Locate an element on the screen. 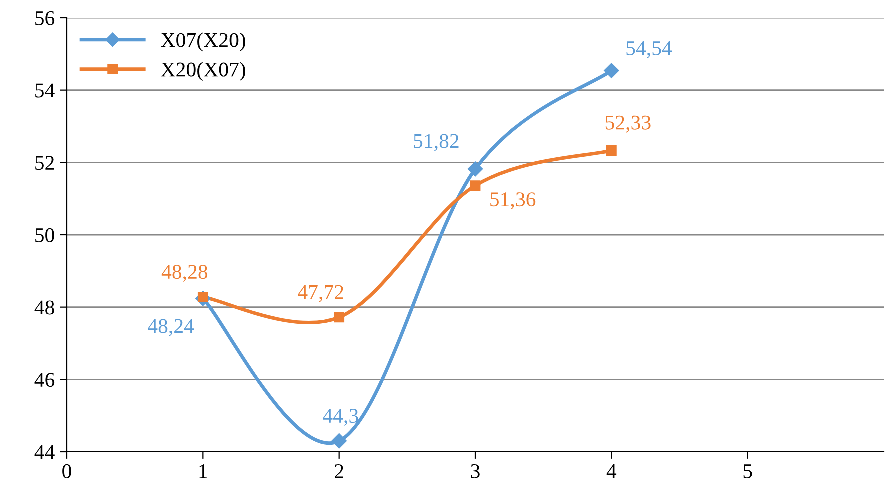 The height and width of the screenshot is (496, 893). x-tick-label: 4 is located at coordinates (611, 471).